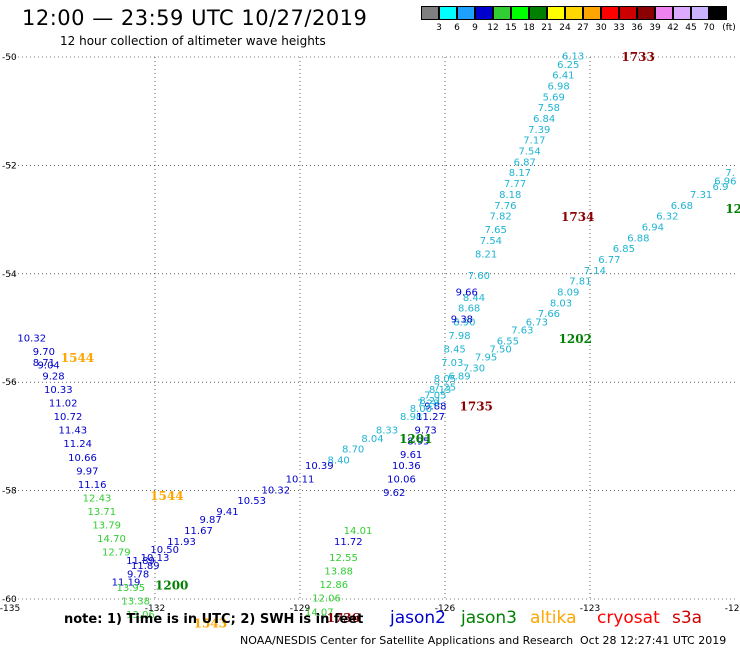 This screenshot has width=740, height=650. I want to click on swh-value: 8.70, so click(353, 450).